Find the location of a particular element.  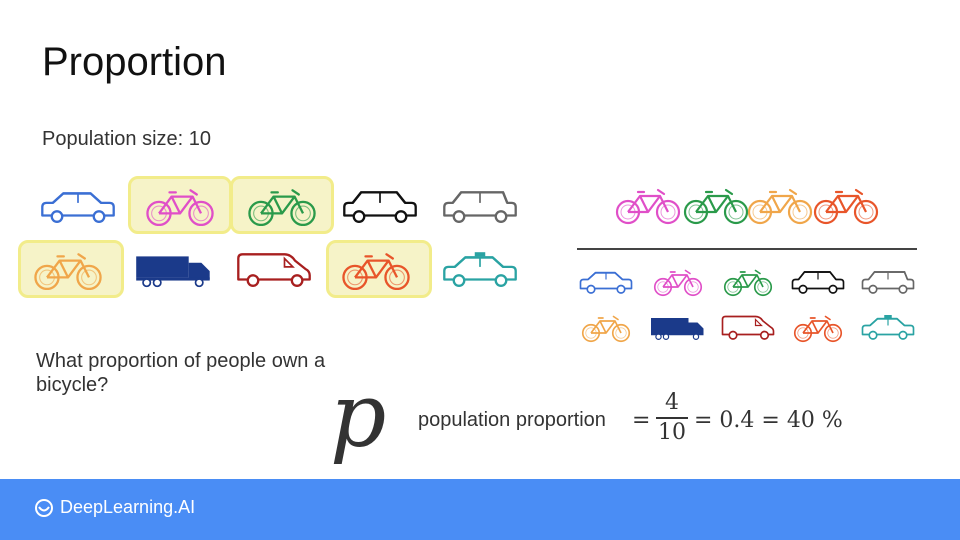

fraction-divider is located at coordinates (747, 249).